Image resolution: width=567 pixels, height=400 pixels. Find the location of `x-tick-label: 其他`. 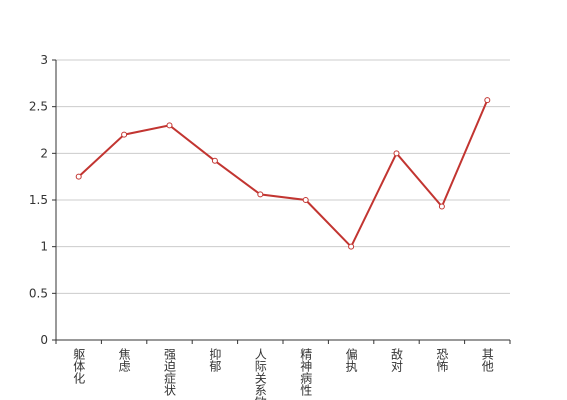

x-tick-label: 其他 is located at coordinates (487, 360).